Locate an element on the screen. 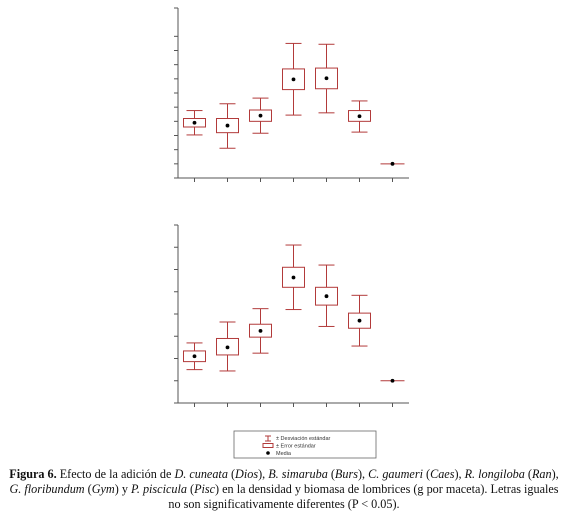 Image resolution: width=566 pixels, height=527 pixels. caption-species-name: D. cuneata is located at coordinates (201, 474).